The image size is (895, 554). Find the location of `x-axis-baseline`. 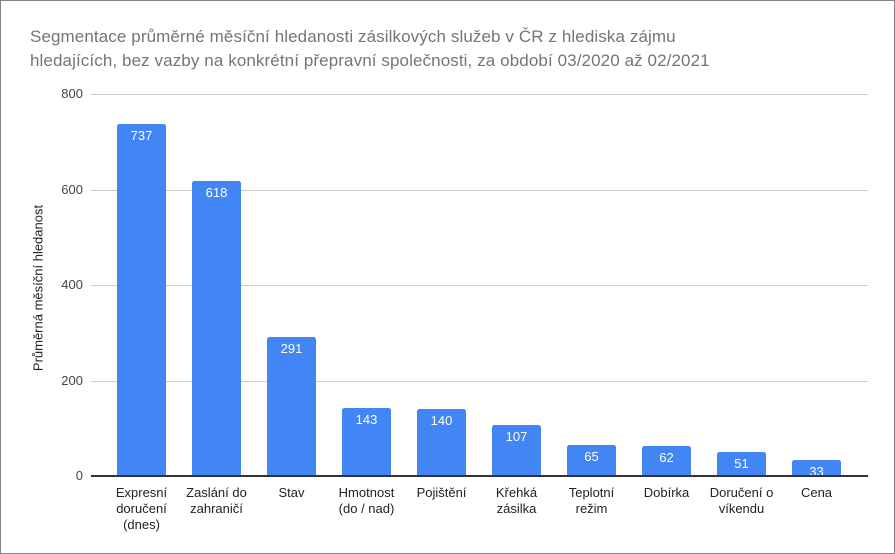

x-axis-baseline is located at coordinates (479, 476).